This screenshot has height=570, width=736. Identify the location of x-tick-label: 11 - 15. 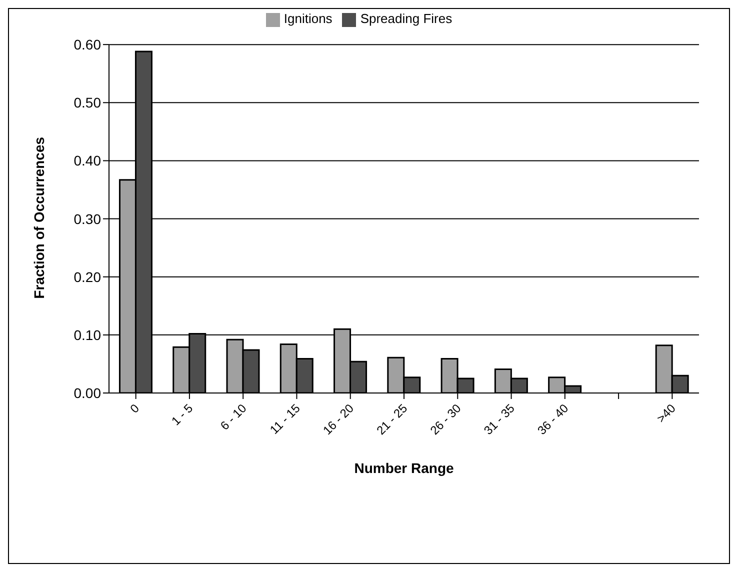
(285, 418).